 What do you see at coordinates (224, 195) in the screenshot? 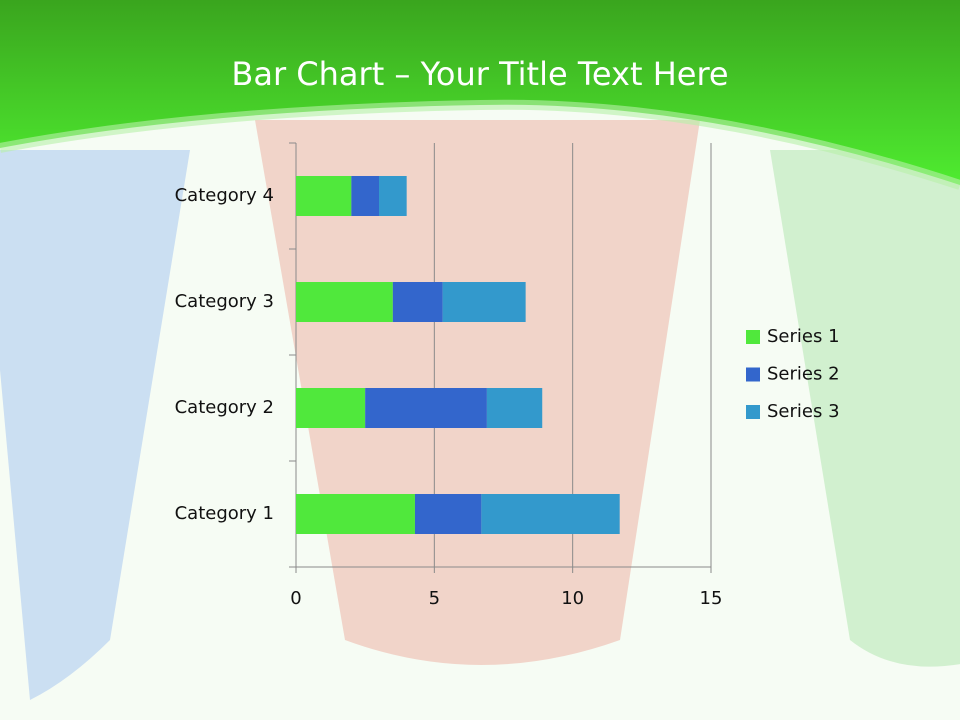
I see `y-tick-label: Category 4` at bounding box center [224, 195].